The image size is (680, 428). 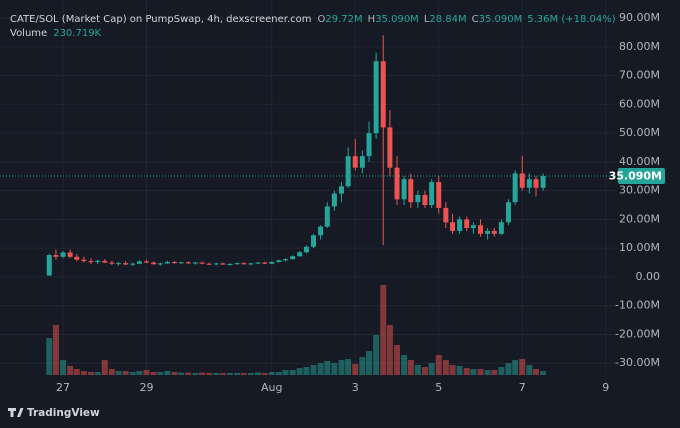 What do you see at coordinates (648, 276) in the screenshot?
I see `y-tick-label: 0.00` at bounding box center [648, 276].